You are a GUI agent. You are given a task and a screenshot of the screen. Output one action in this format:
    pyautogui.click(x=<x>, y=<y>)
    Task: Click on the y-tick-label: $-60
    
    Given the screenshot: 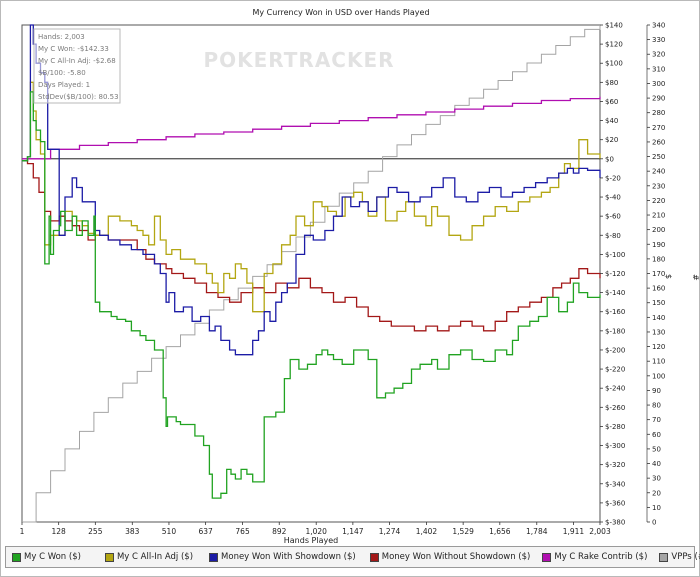 What is the action you would take?
    pyautogui.click(x=613, y=217)
    